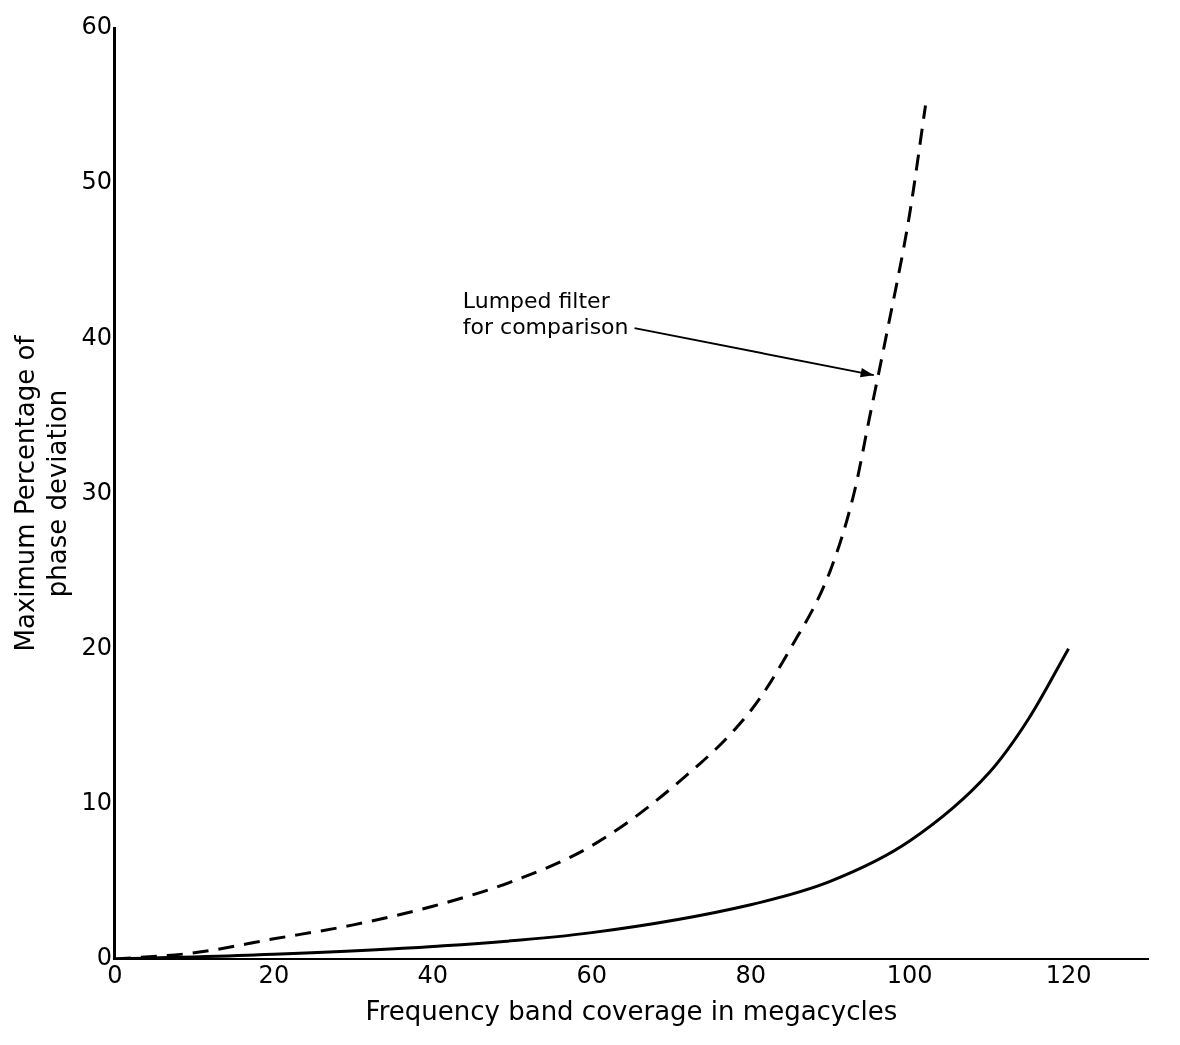 The image size is (1180, 1045). What do you see at coordinates (592, 974) in the screenshot?
I see `x-tick-label: 60` at bounding box center [592, 974].